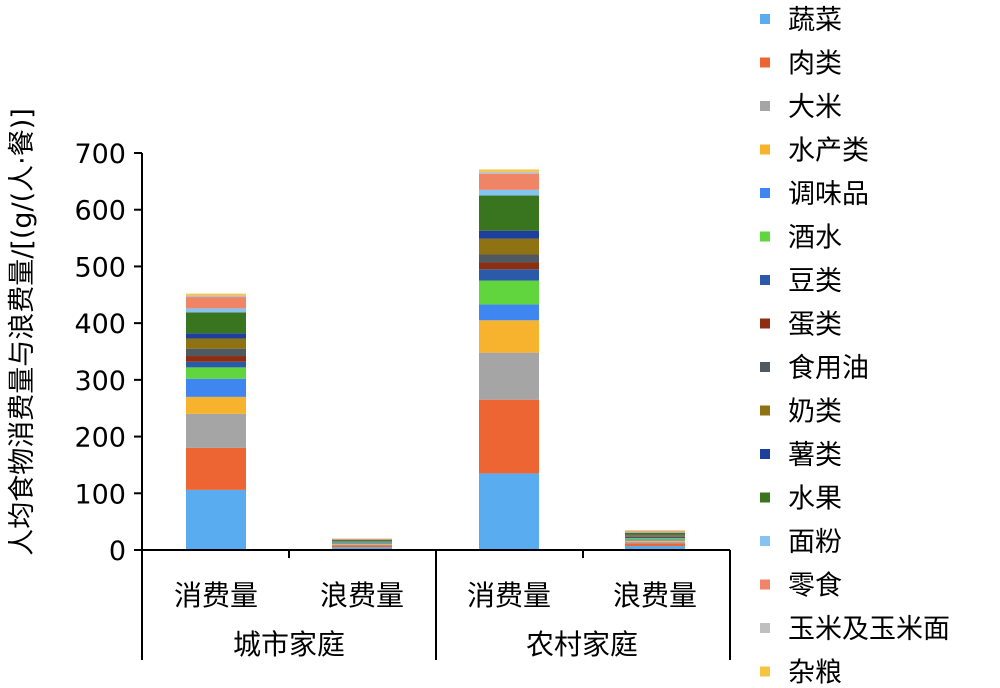 The width and height of the screenshot is (1000, 688). Describe the element at coordinates (582, 644) in the screenshot. I see `group-label: 农村家庭` at that location.